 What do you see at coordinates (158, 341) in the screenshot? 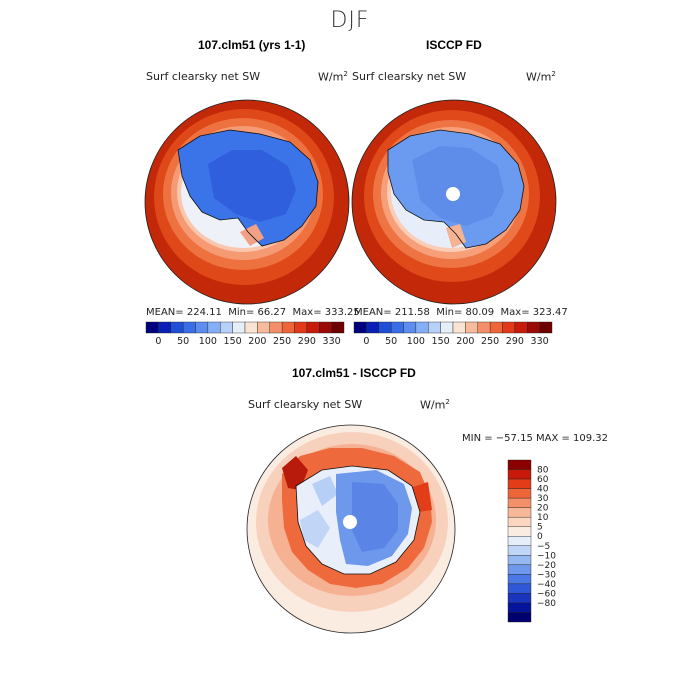
I see `colorbar-panel1-tick-label: 0` at bounding box center [158, 341].